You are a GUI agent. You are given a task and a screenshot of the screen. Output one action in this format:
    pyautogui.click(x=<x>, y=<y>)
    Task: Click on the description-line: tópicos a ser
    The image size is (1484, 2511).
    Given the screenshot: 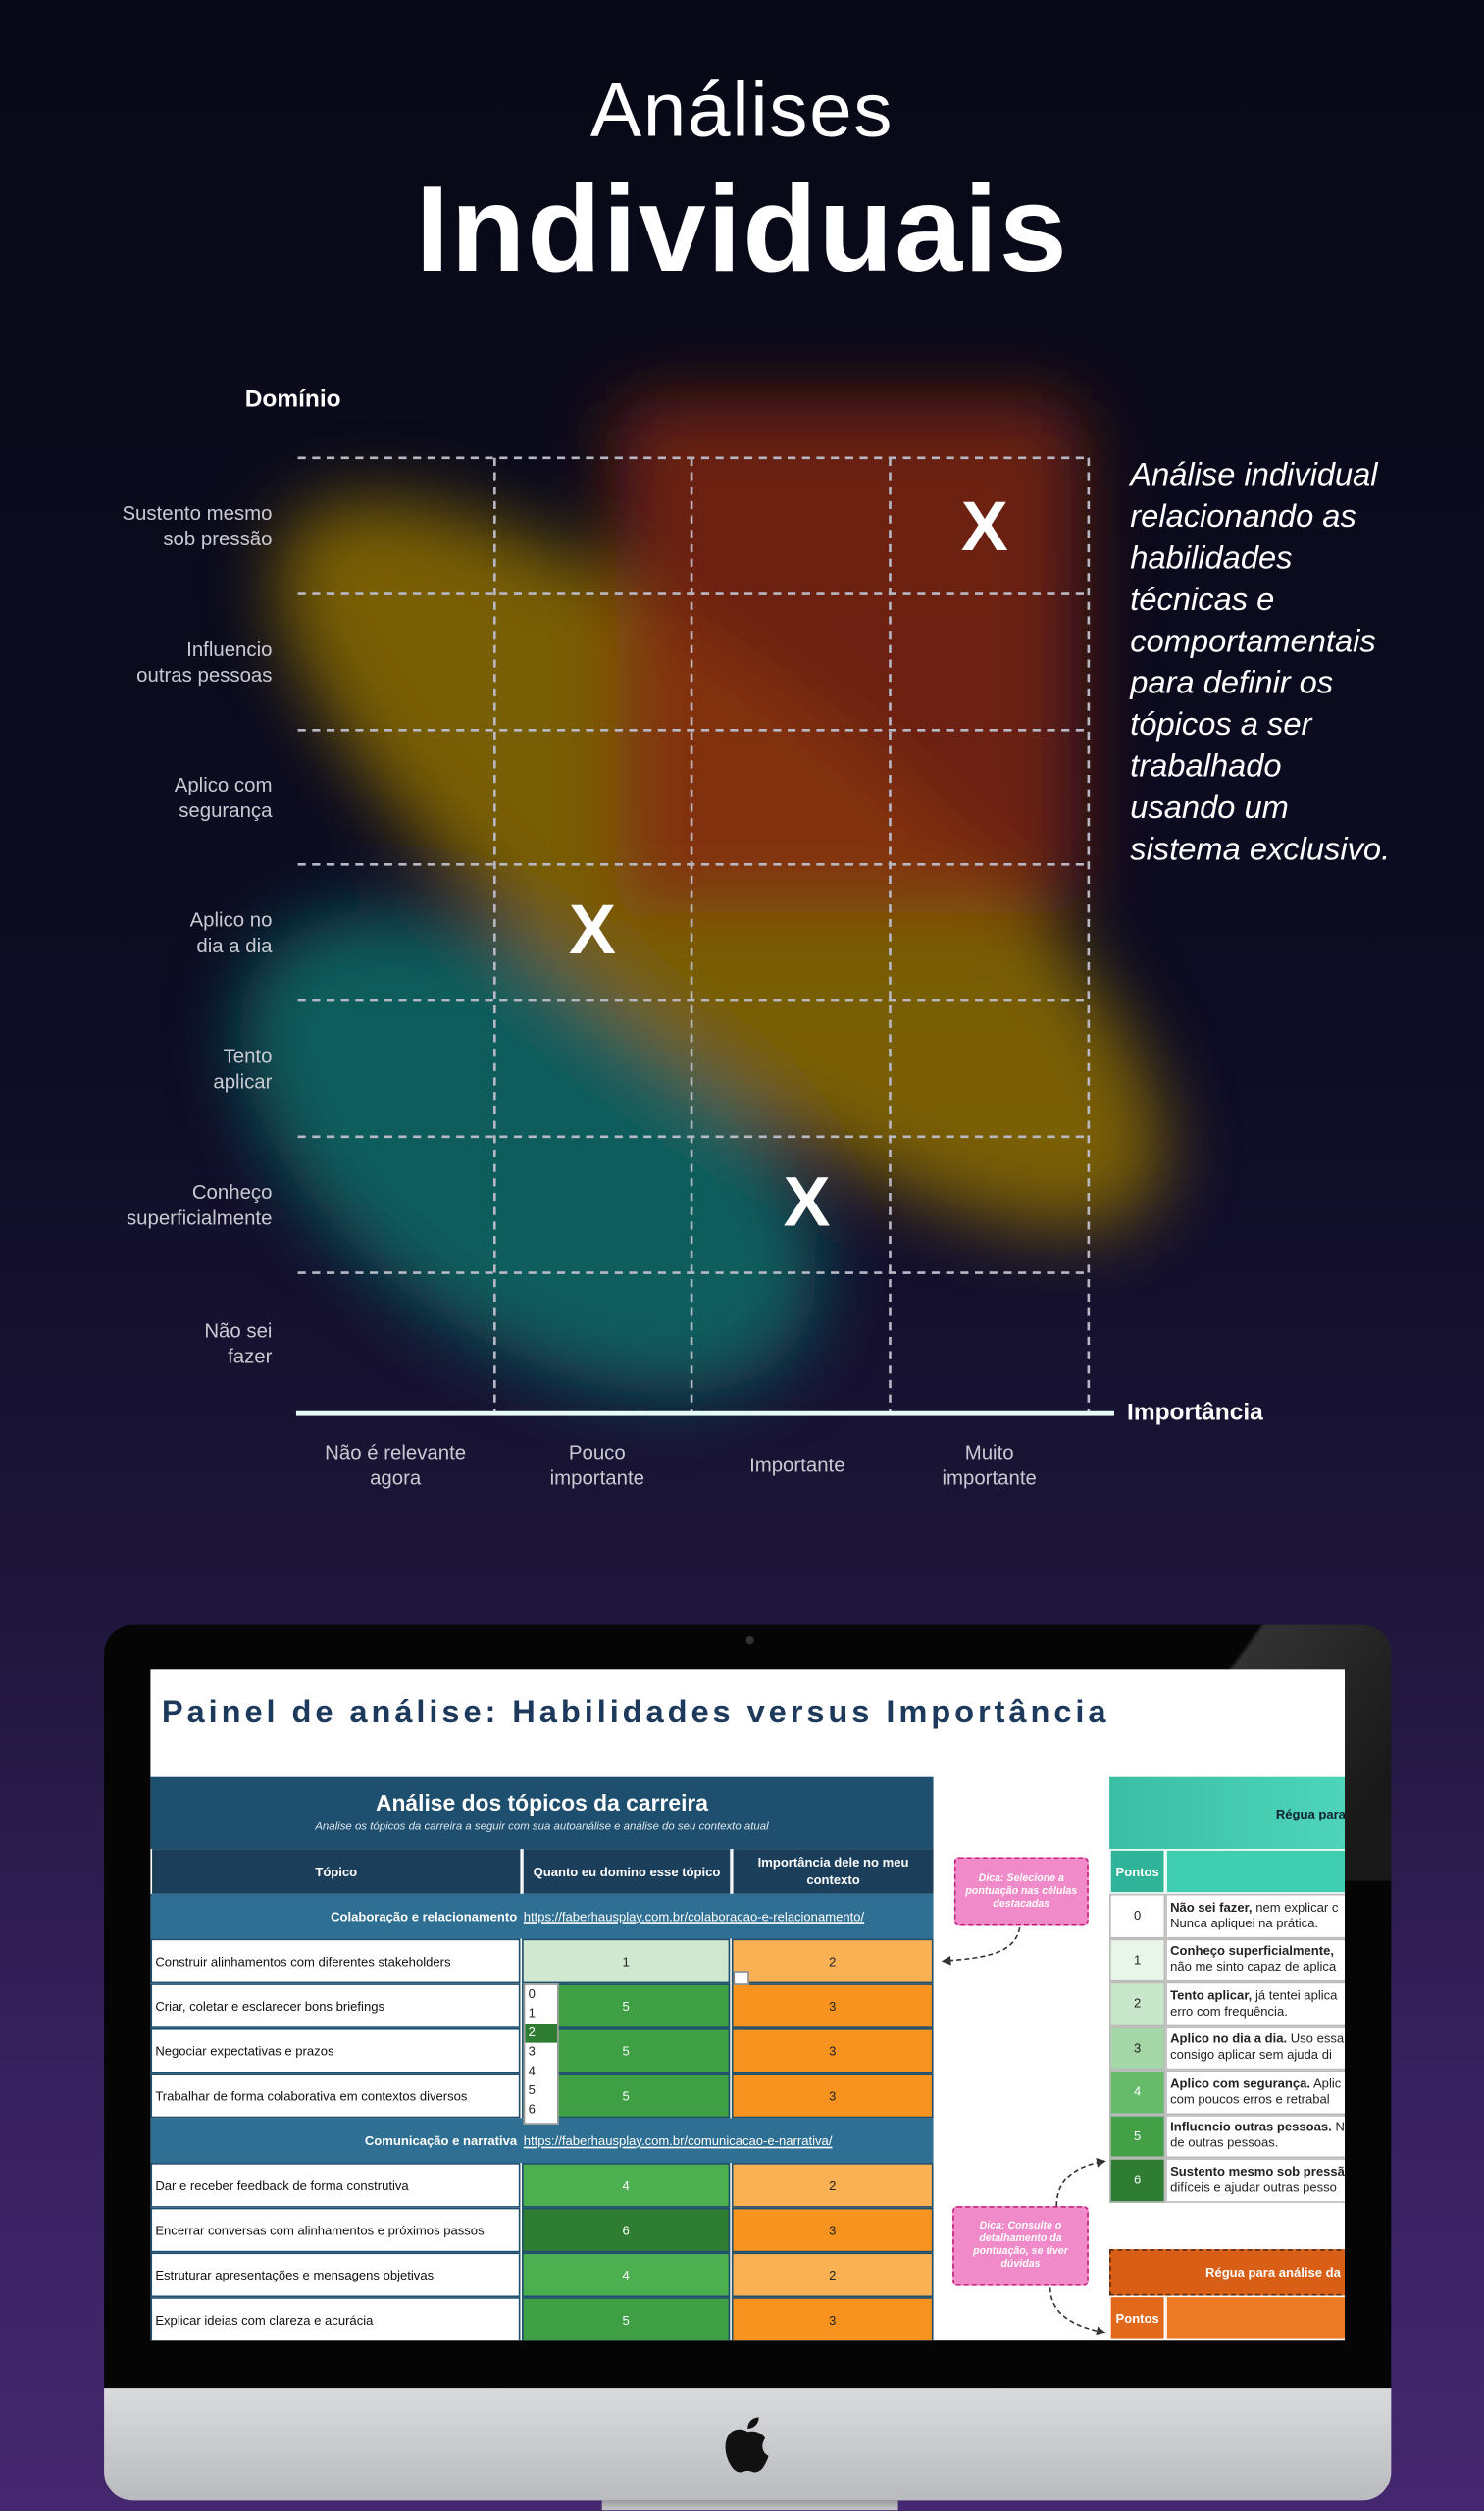 What is the action you would take?
    pyautogui.click(x=1221, y=725)
    